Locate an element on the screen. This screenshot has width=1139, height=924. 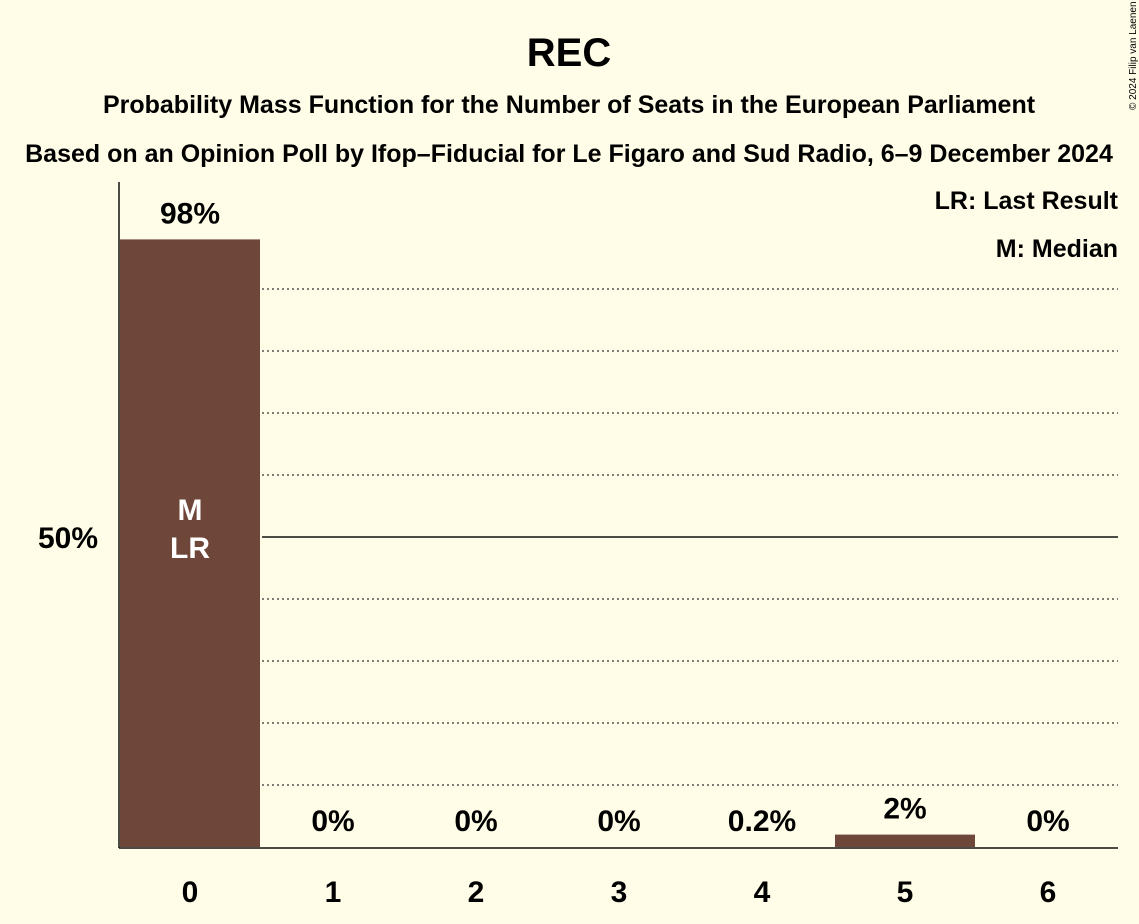
copyright-notice: © 2024 Filip van Laenen is located at coordinates (1133, 55).